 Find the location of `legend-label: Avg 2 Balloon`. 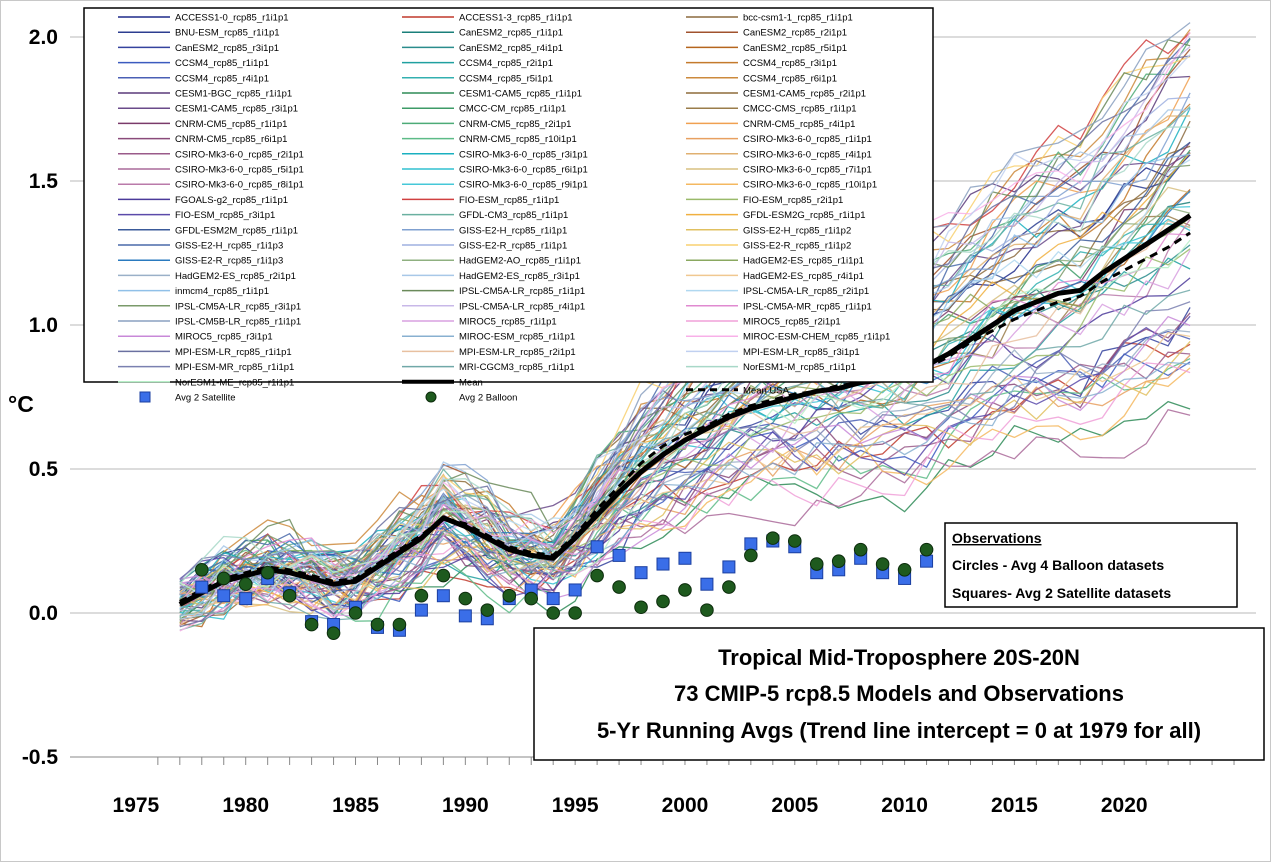

legend-label: Avg 2 Balloon is located at coordinates (488, 398).